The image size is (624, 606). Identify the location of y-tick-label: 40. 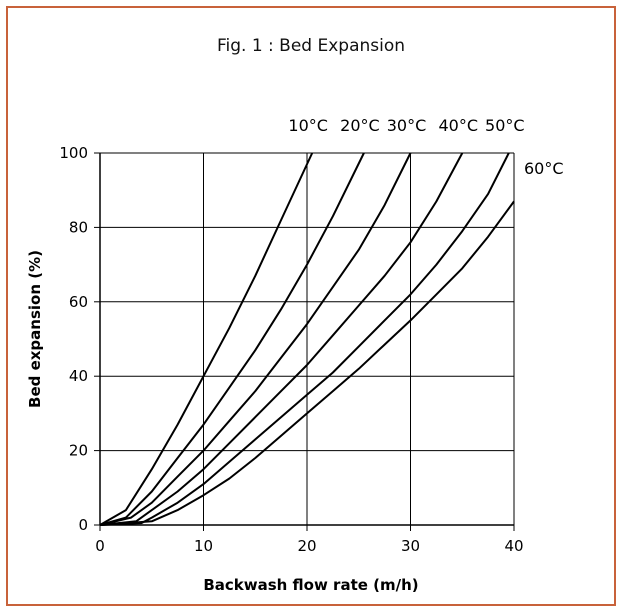
(78, 376).